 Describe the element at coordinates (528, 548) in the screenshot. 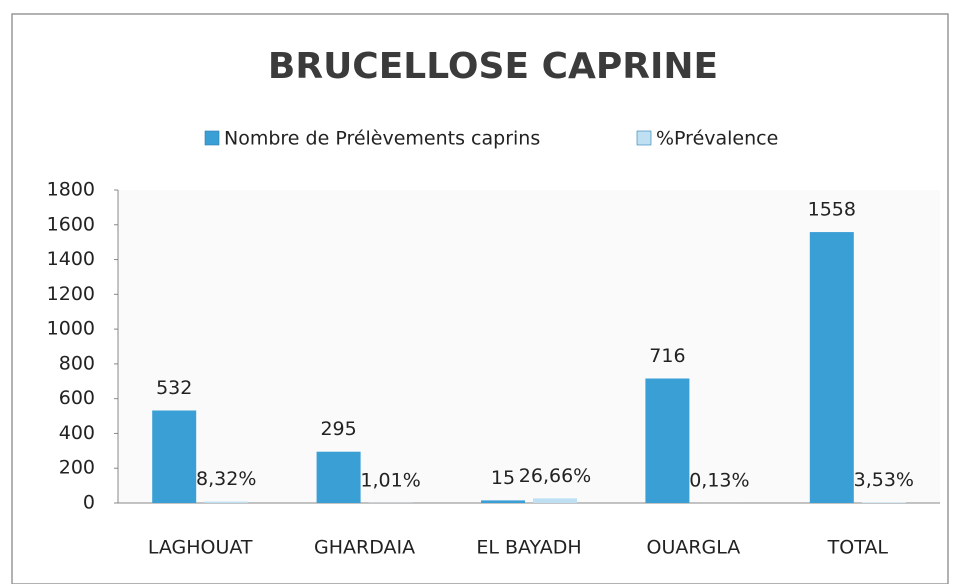

I see `x-tick-label: EL BAYADH` at that location.